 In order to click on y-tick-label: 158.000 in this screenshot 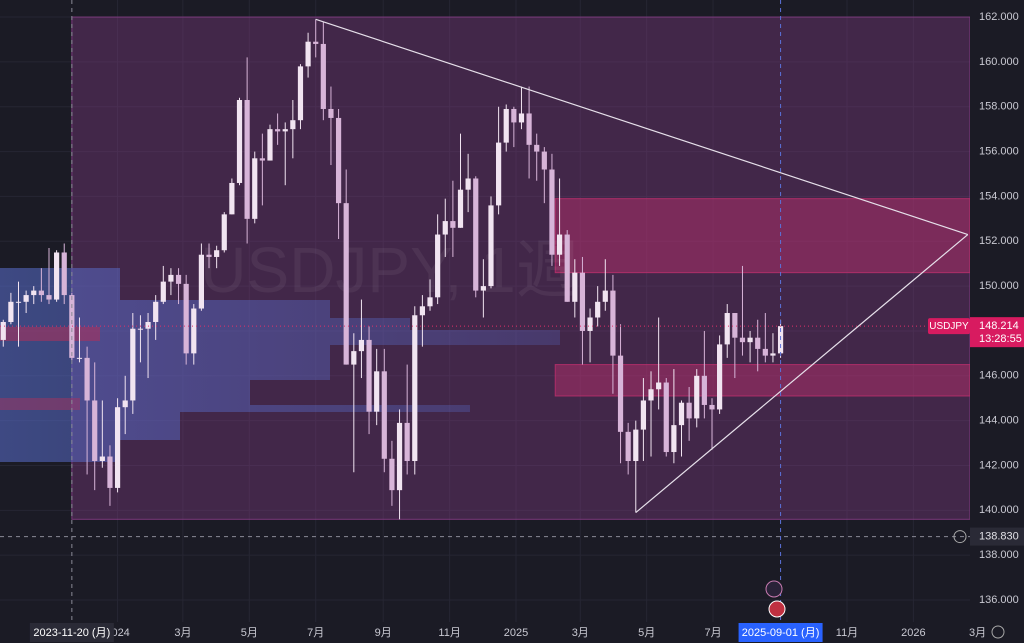, I will do `click(999, 107)`.